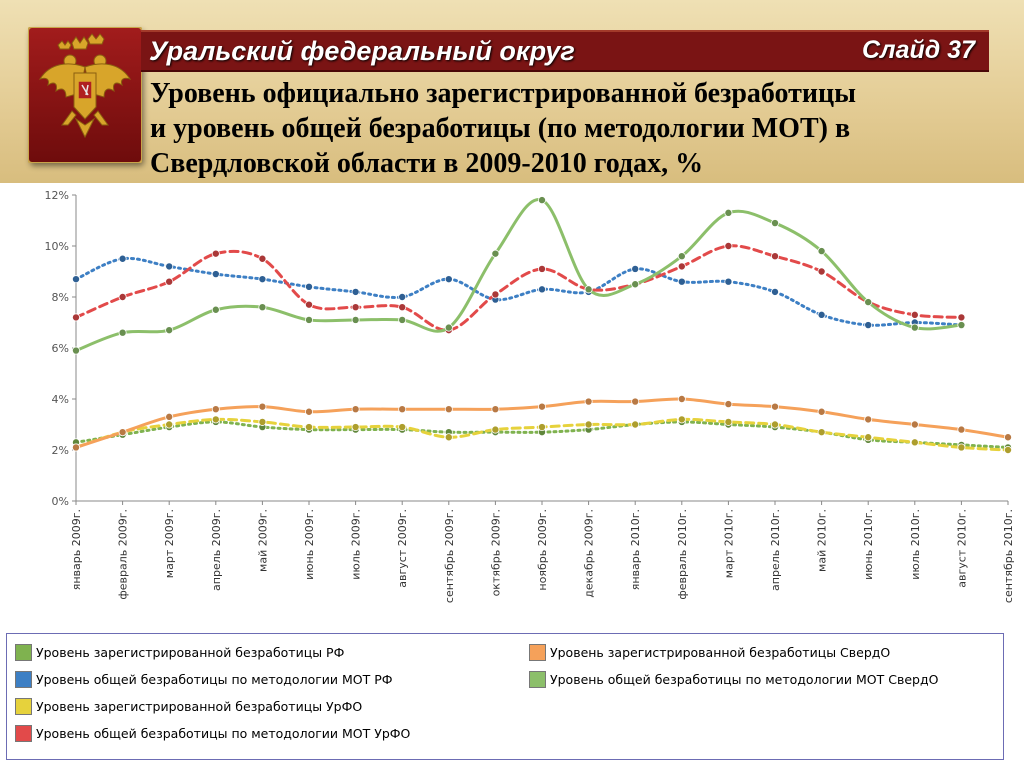  What do you see at coordinates (449, 556) in the screenshot?
I see `x-tick-label: сентябрь 2009г.` at bounding box center [449, 556].